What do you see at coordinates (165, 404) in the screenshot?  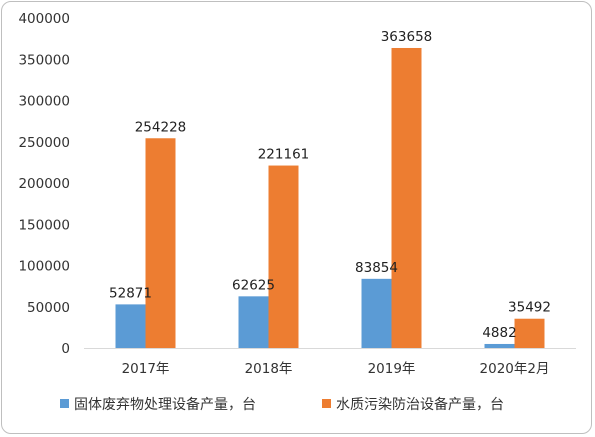 I see `legend-label: 固体废弃物处理设备产量，台` at bounding box center [165, 404].